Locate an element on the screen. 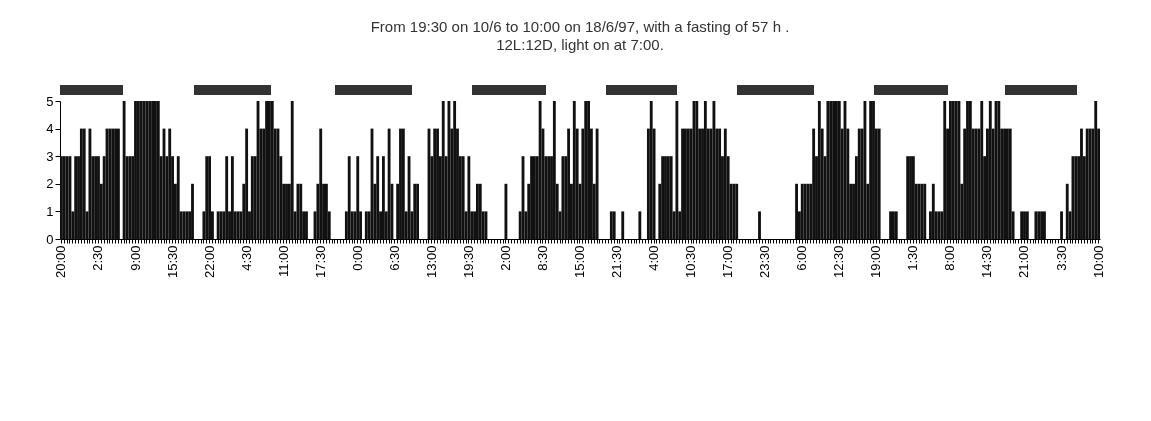 This screenshot has height=421, width=1151. x-tick-label: 23:30 is located at coordinates (765, 262).